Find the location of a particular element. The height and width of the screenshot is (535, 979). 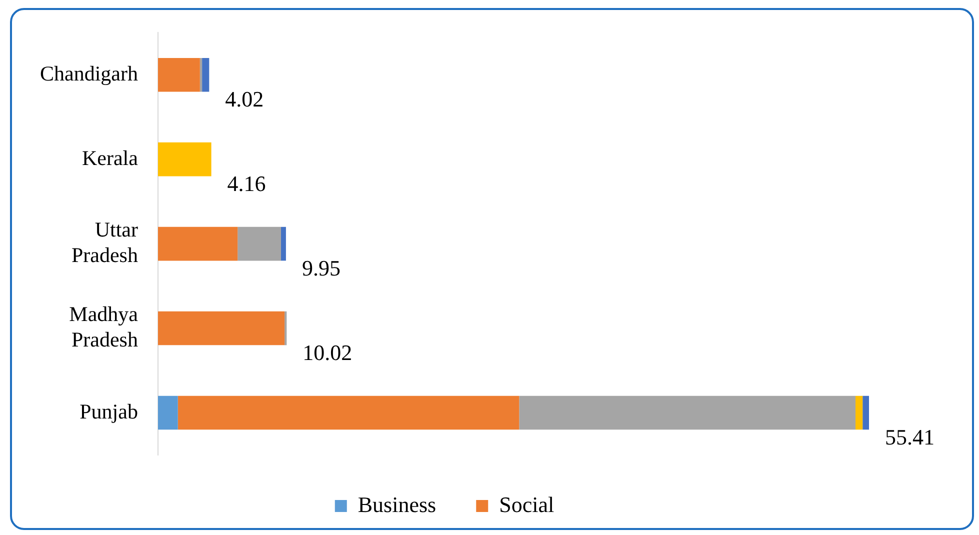

annotation: 4.02 is located at coordinates (244, 99).